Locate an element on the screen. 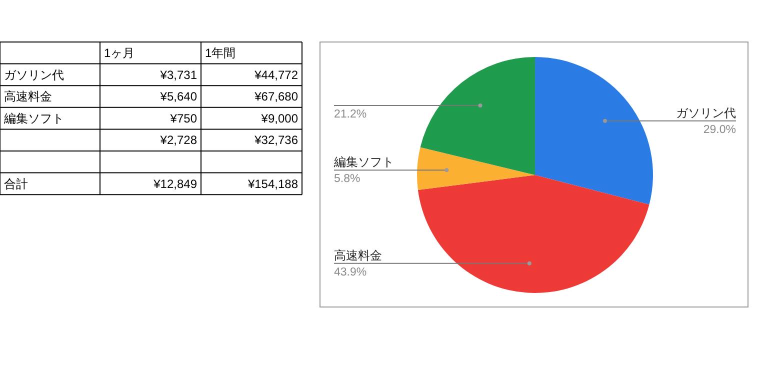 This screenshot has width=778, height=381. text: ¥5,640 is located at coordinates (178, 97).